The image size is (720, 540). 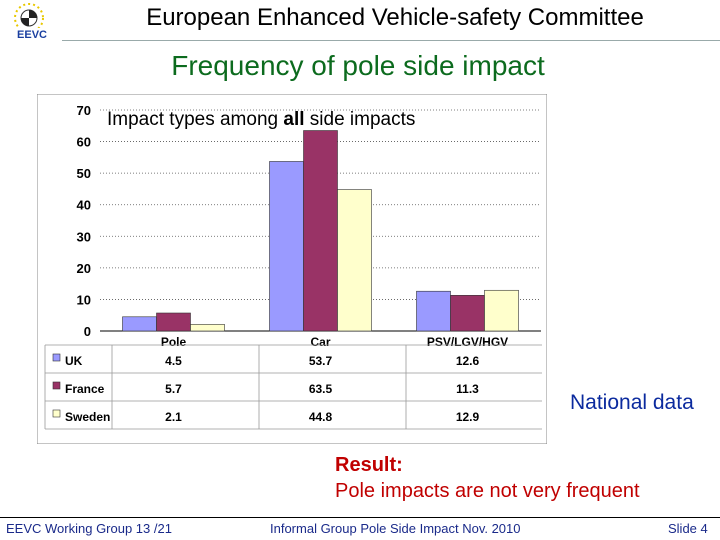 What do you see at coordinates (467, 389) in the screenshot?
I see `table-value: 11.3` at bounding box center [467, 389].